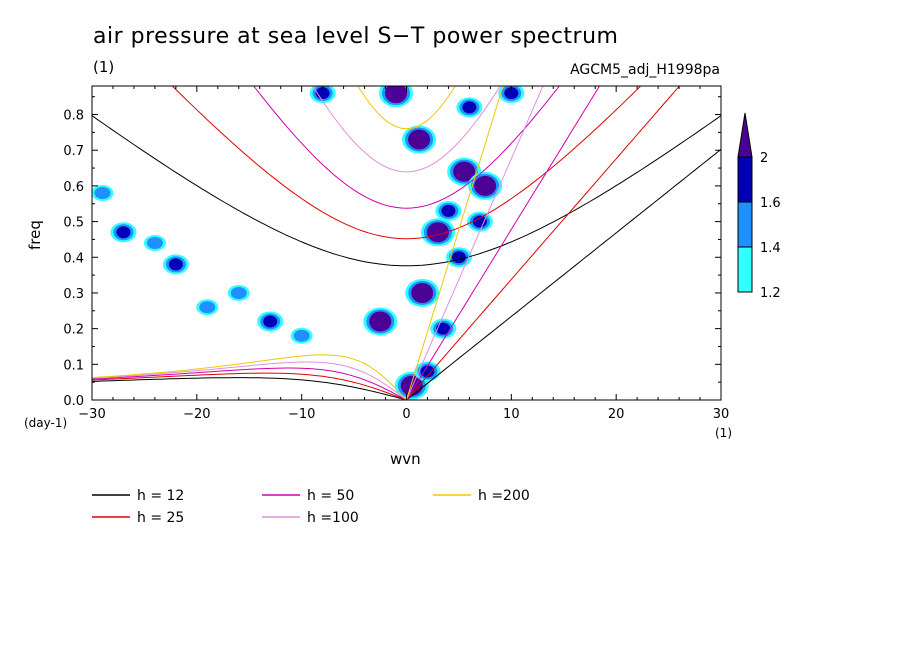 The height and width of the screenshot is (654, 904). What do you see at coordinates (301, 414) in the screenshot?
I see `x-tick-label: −10` at bounding box center [301, 414].